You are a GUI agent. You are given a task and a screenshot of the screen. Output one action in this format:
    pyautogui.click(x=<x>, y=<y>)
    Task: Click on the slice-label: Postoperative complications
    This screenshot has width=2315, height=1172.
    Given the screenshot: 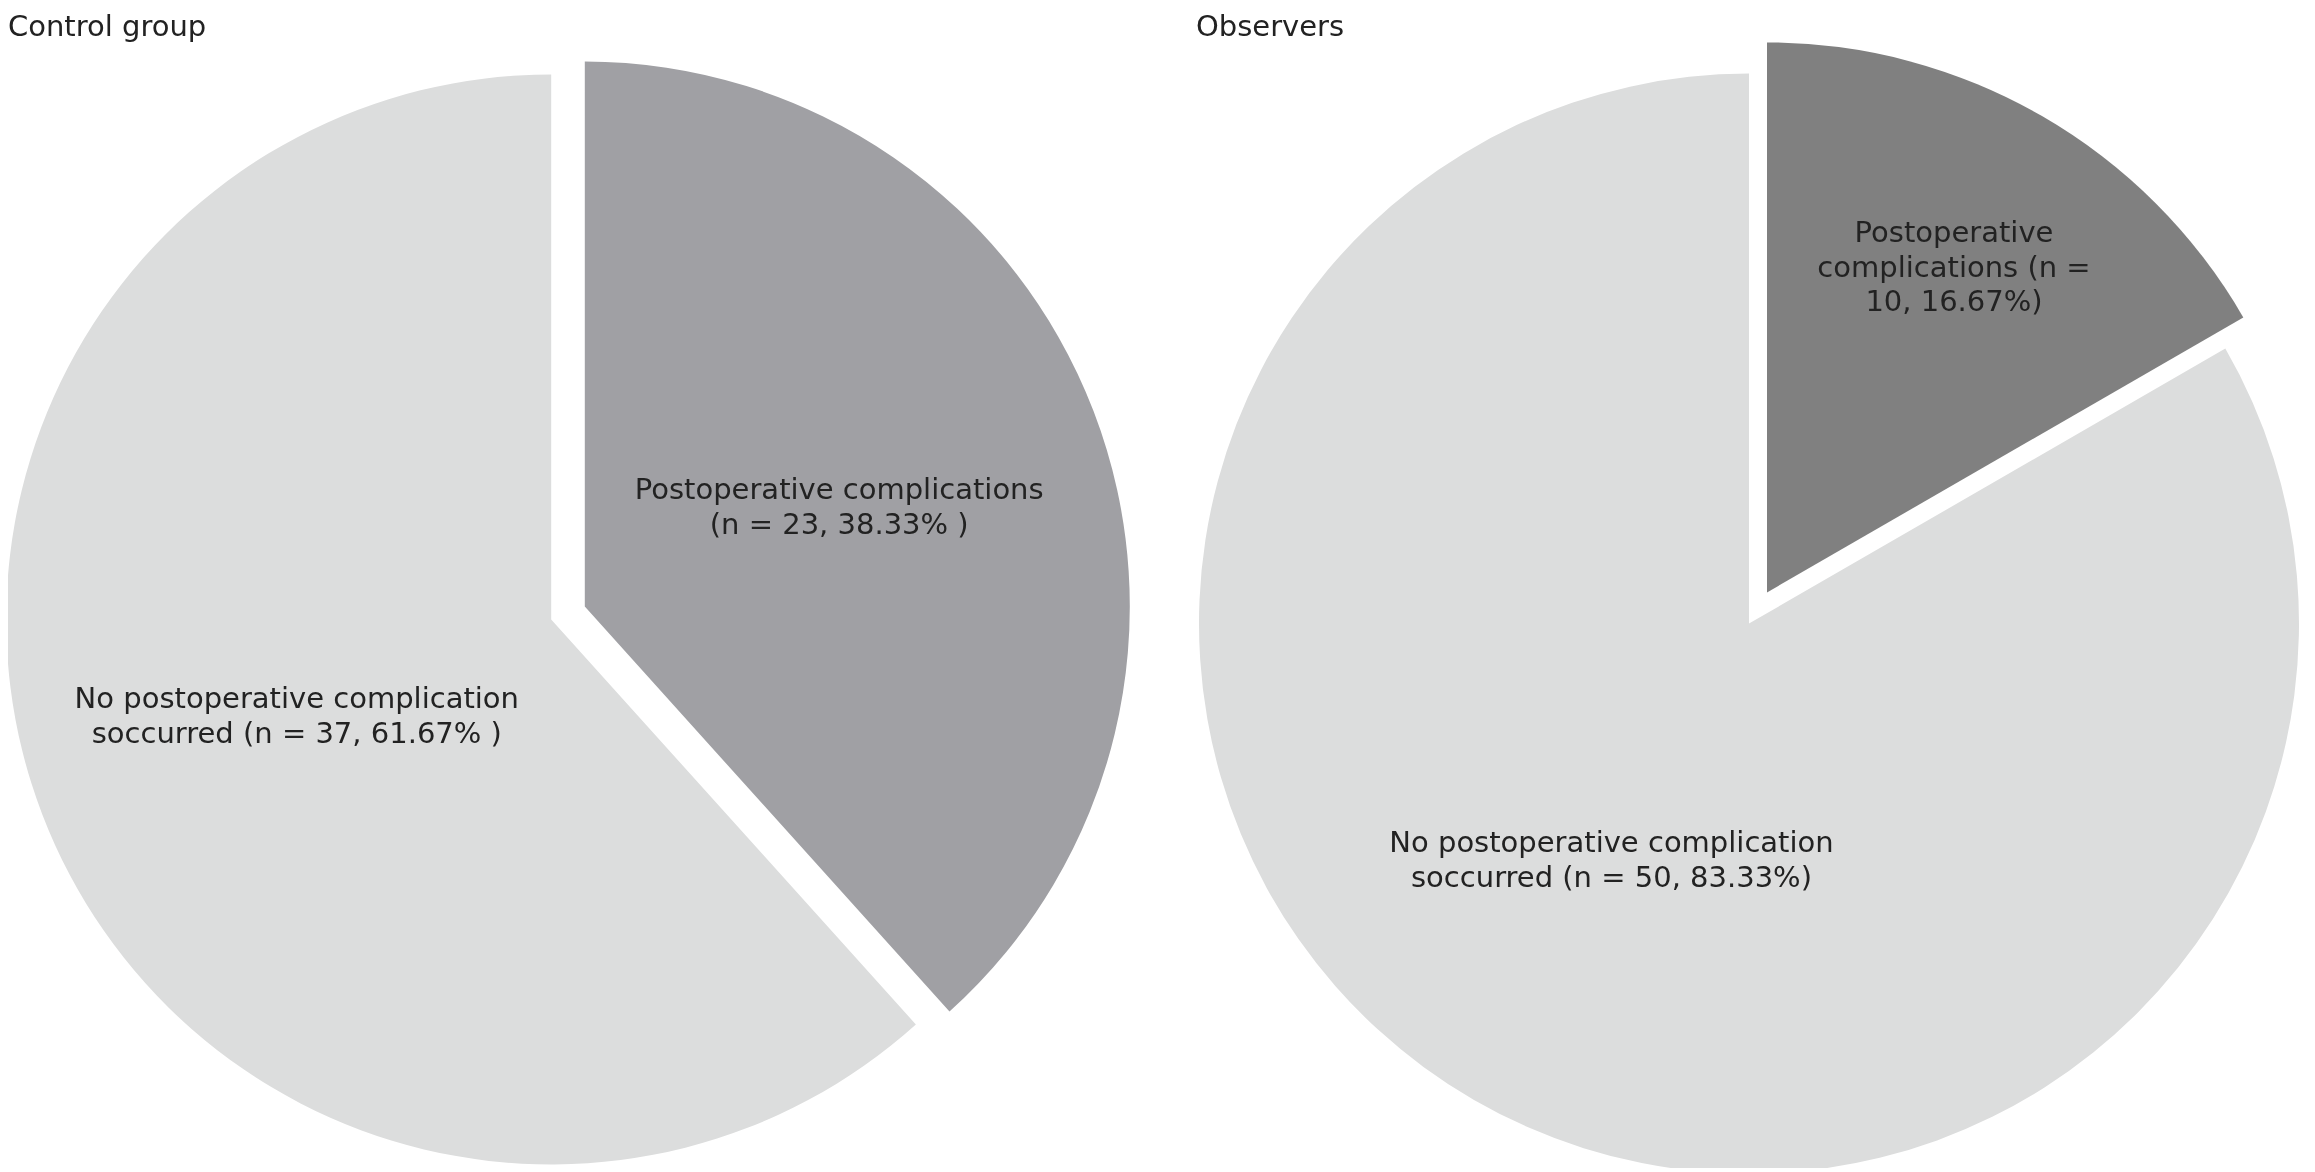 What is the action you would take?
    pyautogui.click(x=839, y=489)
    